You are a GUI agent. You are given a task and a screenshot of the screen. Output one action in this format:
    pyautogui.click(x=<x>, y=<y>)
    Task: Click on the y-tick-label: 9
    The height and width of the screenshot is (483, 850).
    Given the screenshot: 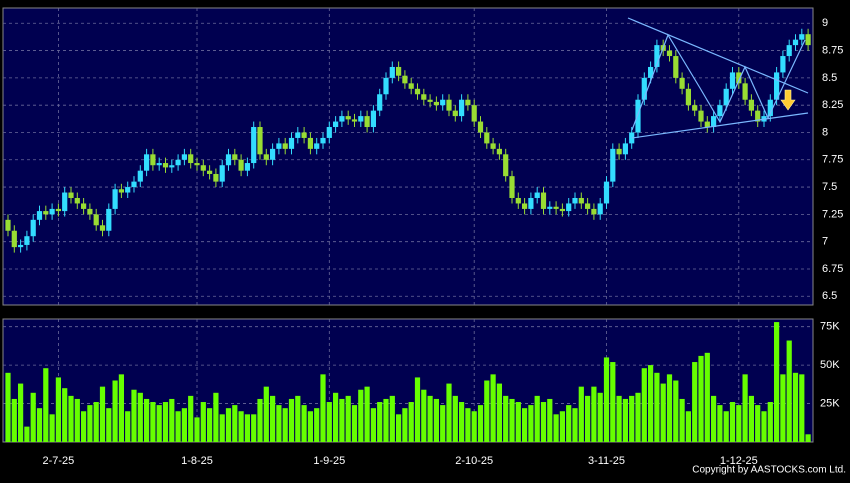 What is the action you would take?
    pyautogui.click(x=825, y=23)
    